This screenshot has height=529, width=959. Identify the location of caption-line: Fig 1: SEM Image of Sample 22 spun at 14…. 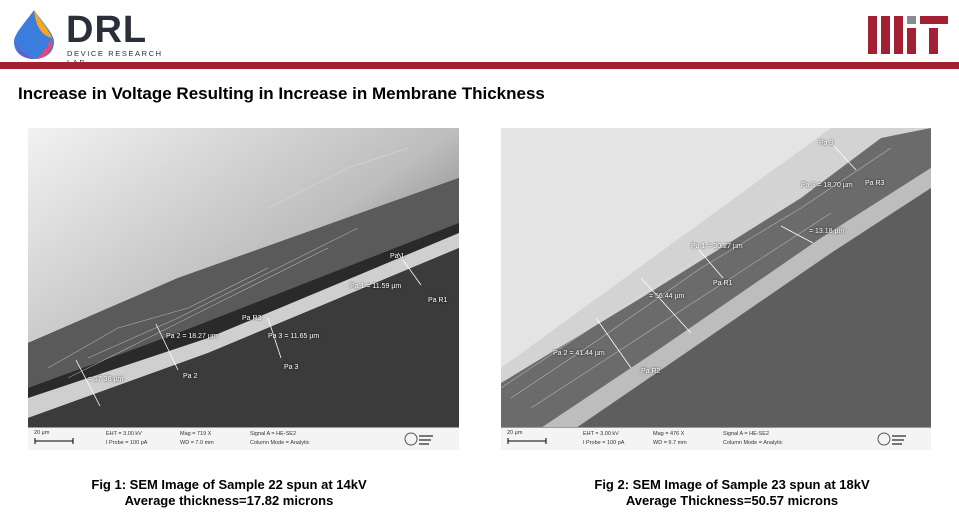
(229, 484).